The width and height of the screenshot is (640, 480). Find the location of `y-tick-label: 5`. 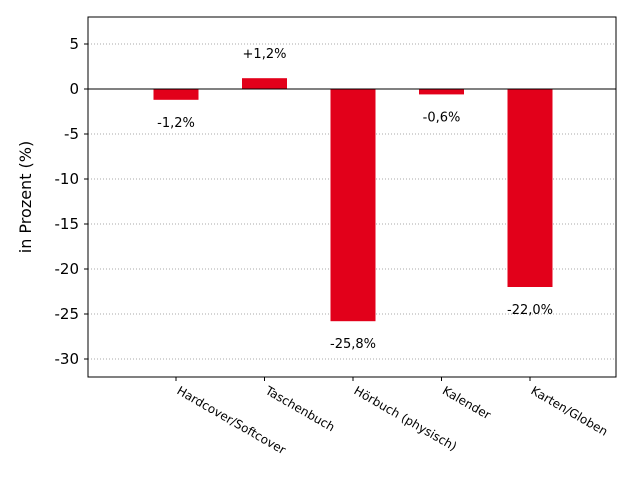

y-tick-label: 5 is located at coordinates (74, 44).